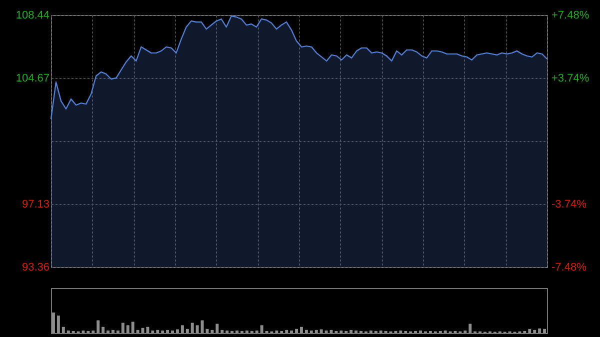 Image resolution: width=600 pixels, height=337 pixels. What do you see at coordinates (33, 16) in the screenshot?
I see `y-tick-label: 108.44` at bounding box center [33, 16].